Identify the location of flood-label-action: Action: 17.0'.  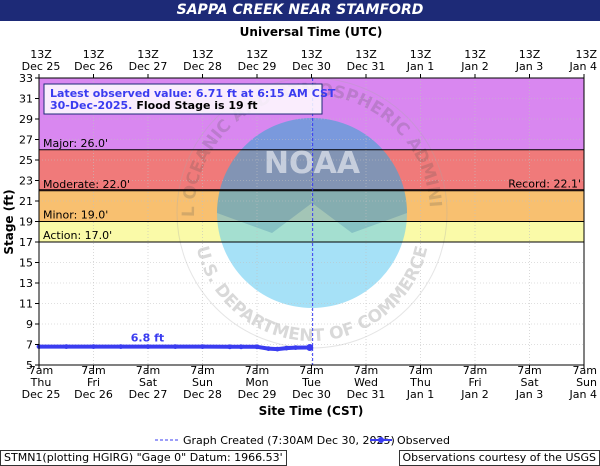
(77, 235).